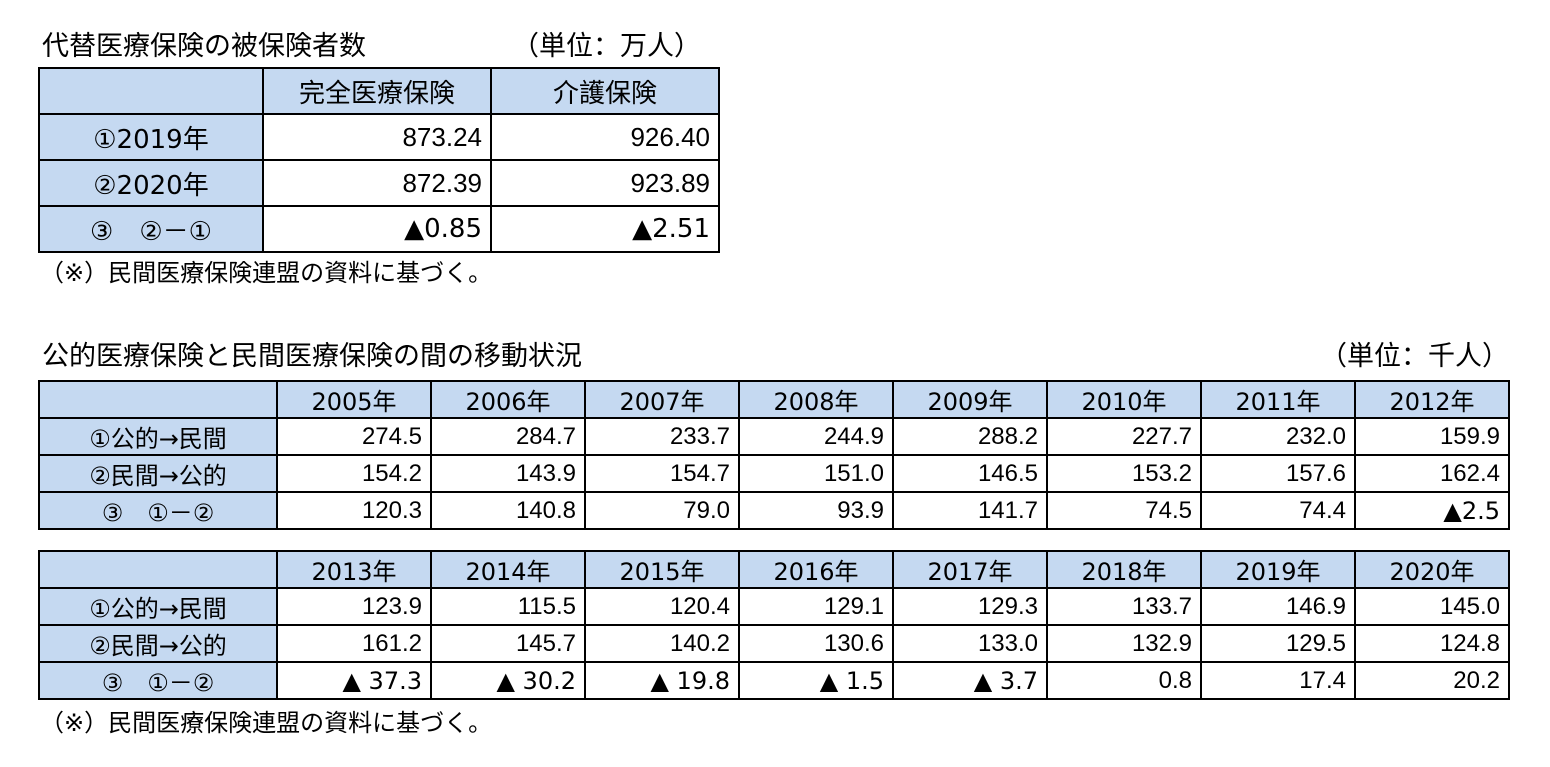  Describe the element at coordinates (1124, 399) in the screenshot. I see `header-cell: 2010年` at that location.